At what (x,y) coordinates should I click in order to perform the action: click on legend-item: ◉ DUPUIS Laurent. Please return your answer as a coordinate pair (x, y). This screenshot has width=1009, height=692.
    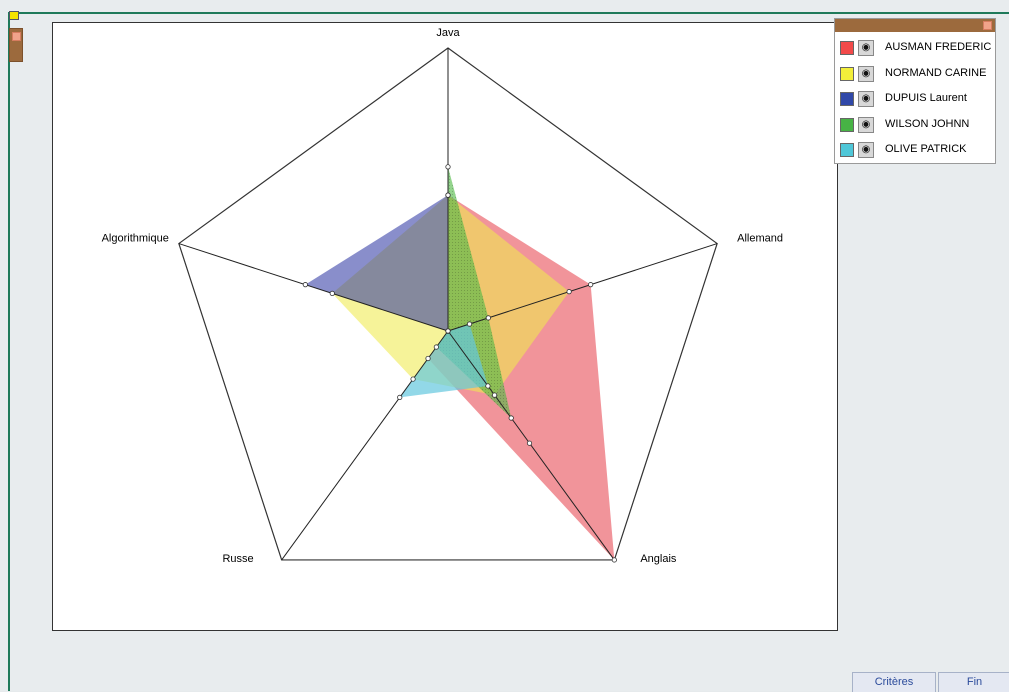
    Looking at the image, I should click on (915, 99).